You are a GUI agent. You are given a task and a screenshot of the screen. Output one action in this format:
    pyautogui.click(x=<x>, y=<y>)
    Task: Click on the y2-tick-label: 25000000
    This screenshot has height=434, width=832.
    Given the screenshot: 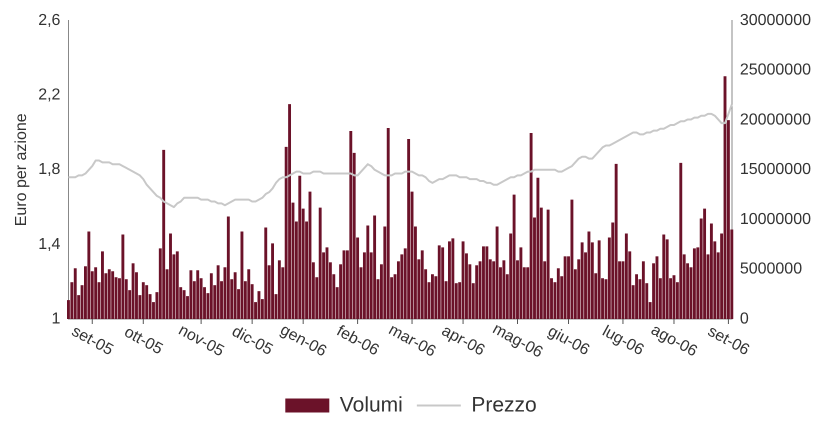 What is the action you would take?
    pyautogui.click(x=776, y=70)
    